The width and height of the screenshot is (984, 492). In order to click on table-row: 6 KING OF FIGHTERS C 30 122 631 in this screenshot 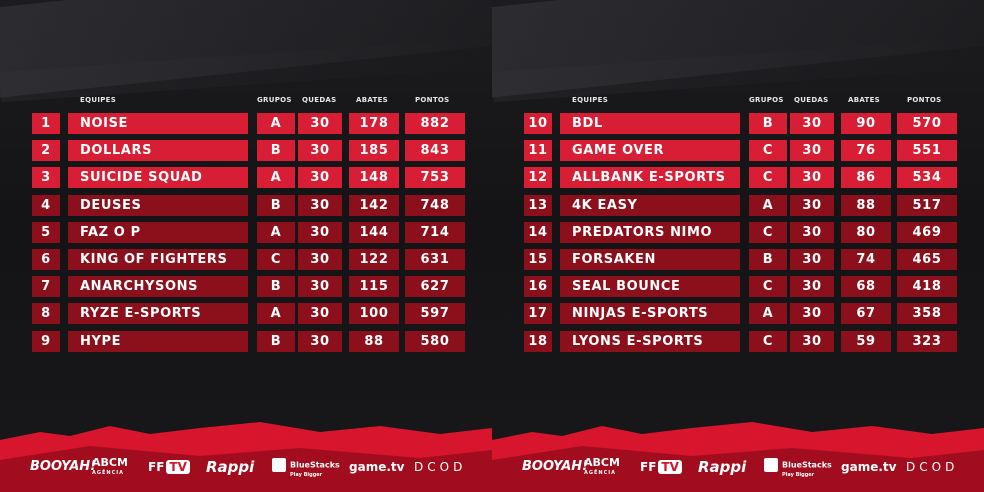, I will do `click(246, 259)`.